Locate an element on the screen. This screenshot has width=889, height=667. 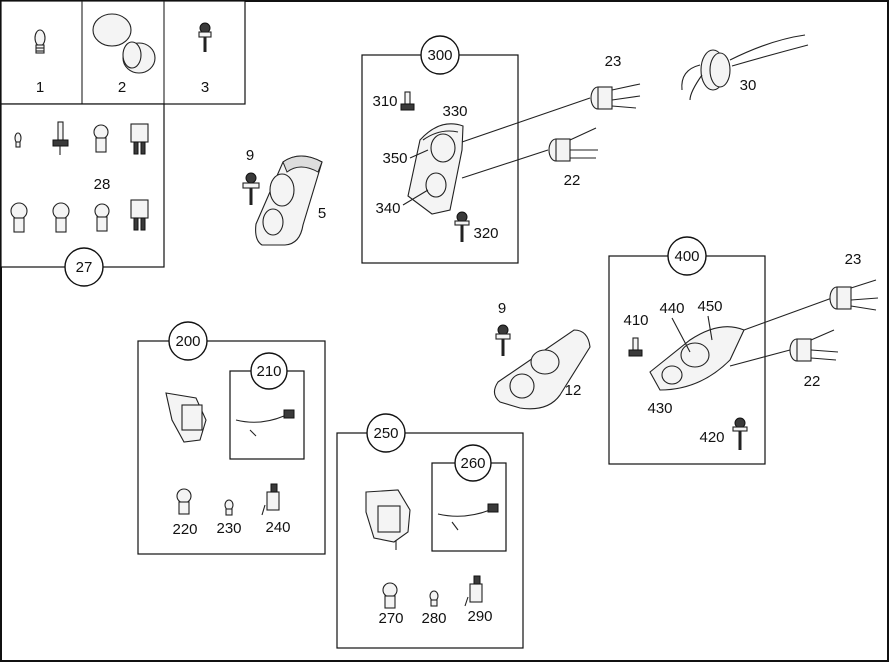
label-350: 350 is located at coordinates (394, 158).